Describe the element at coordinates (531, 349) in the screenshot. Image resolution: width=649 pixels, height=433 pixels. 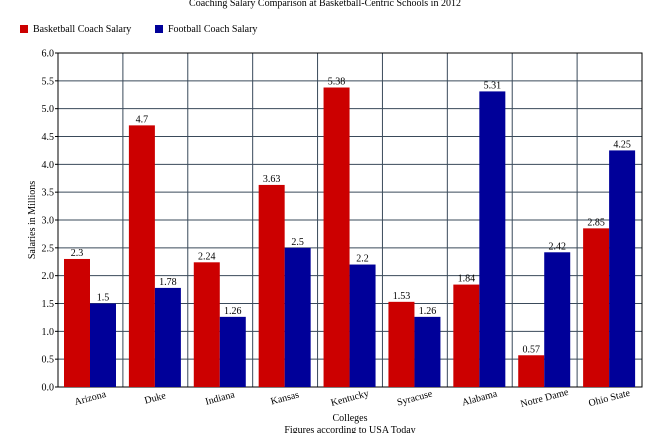
I see `data-label: 0.57` at that location.